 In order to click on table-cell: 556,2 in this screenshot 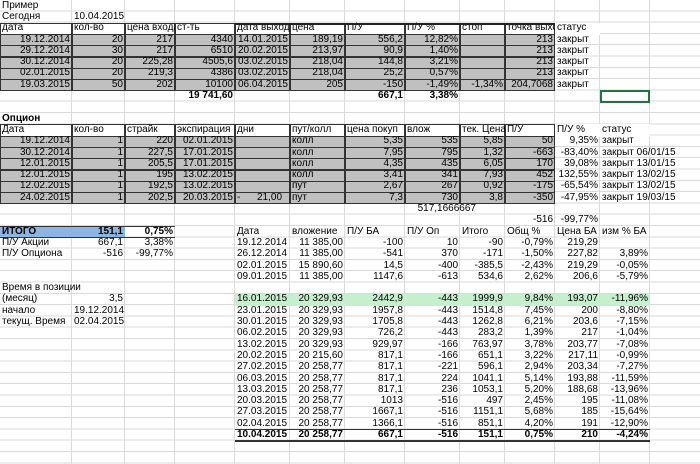, I will do `click(390, 39)`.